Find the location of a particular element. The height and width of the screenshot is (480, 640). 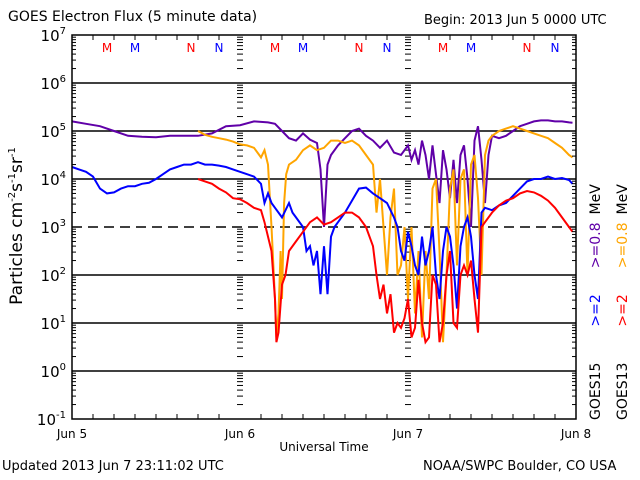

x-axis-label: Universal Time is located at coordinates (323, 447).